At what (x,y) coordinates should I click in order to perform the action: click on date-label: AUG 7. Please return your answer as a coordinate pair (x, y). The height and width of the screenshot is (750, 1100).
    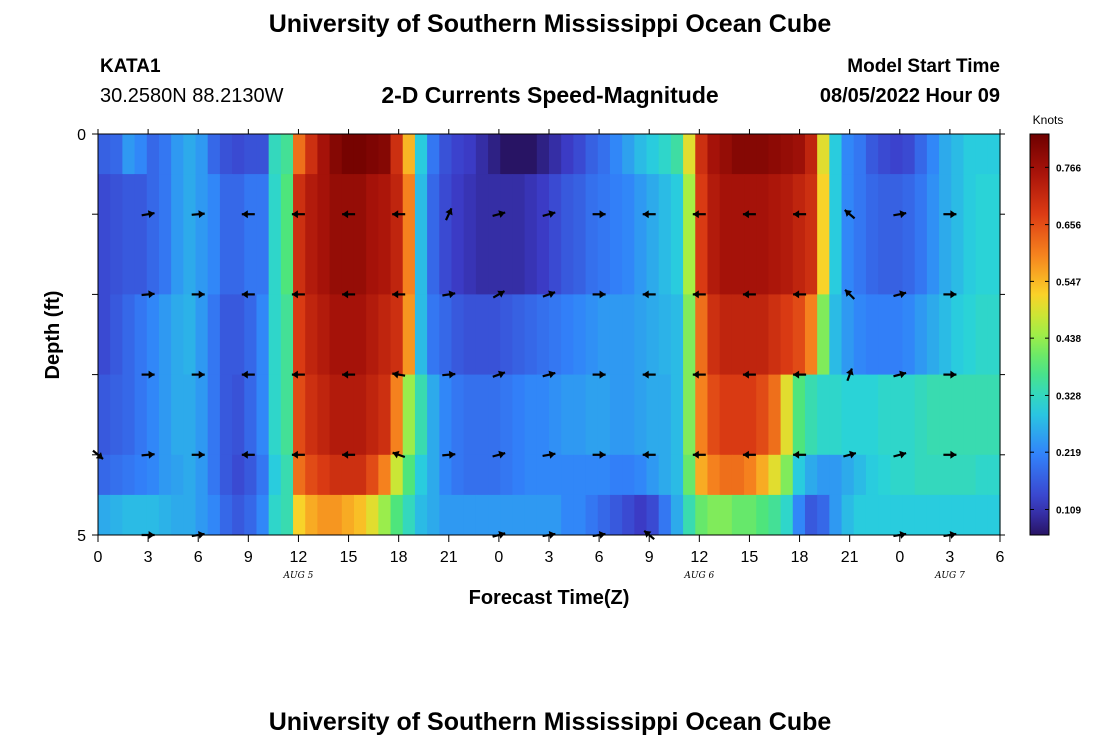
    Looking at the image, I should click on (949, 576).